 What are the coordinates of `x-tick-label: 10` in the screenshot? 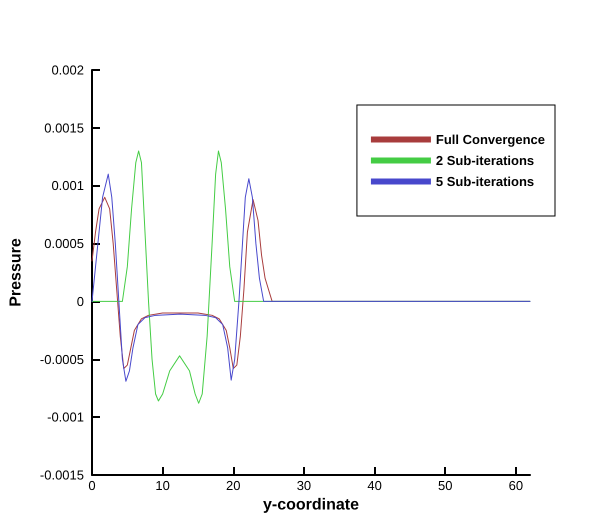 It's located at (162, 485).